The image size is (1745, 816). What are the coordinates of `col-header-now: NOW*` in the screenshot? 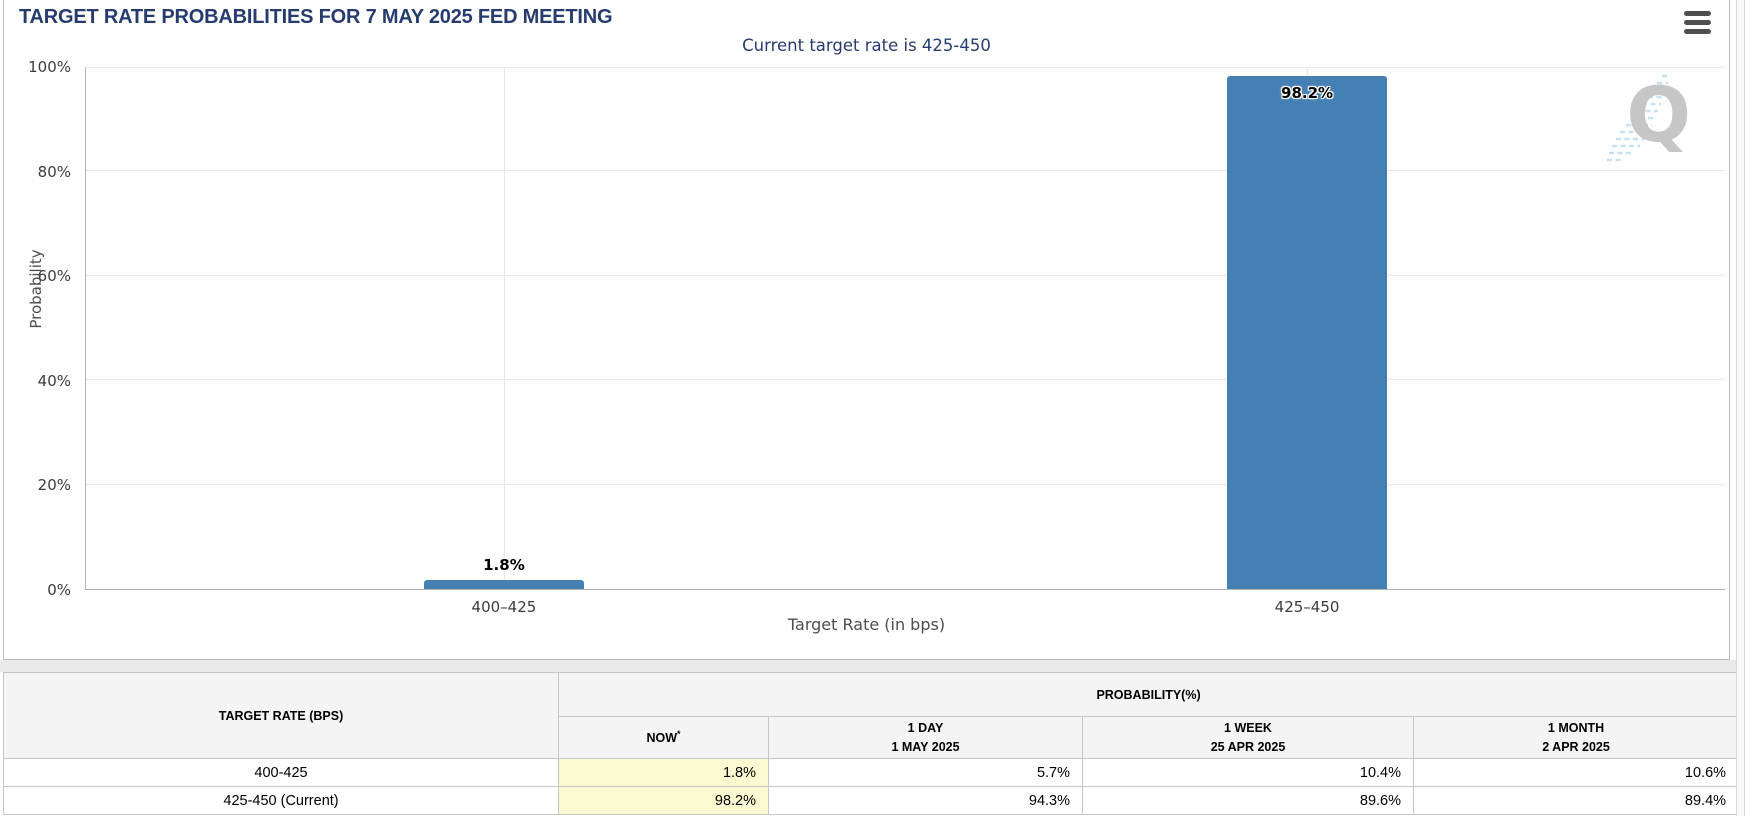 It's located at (663, 737).